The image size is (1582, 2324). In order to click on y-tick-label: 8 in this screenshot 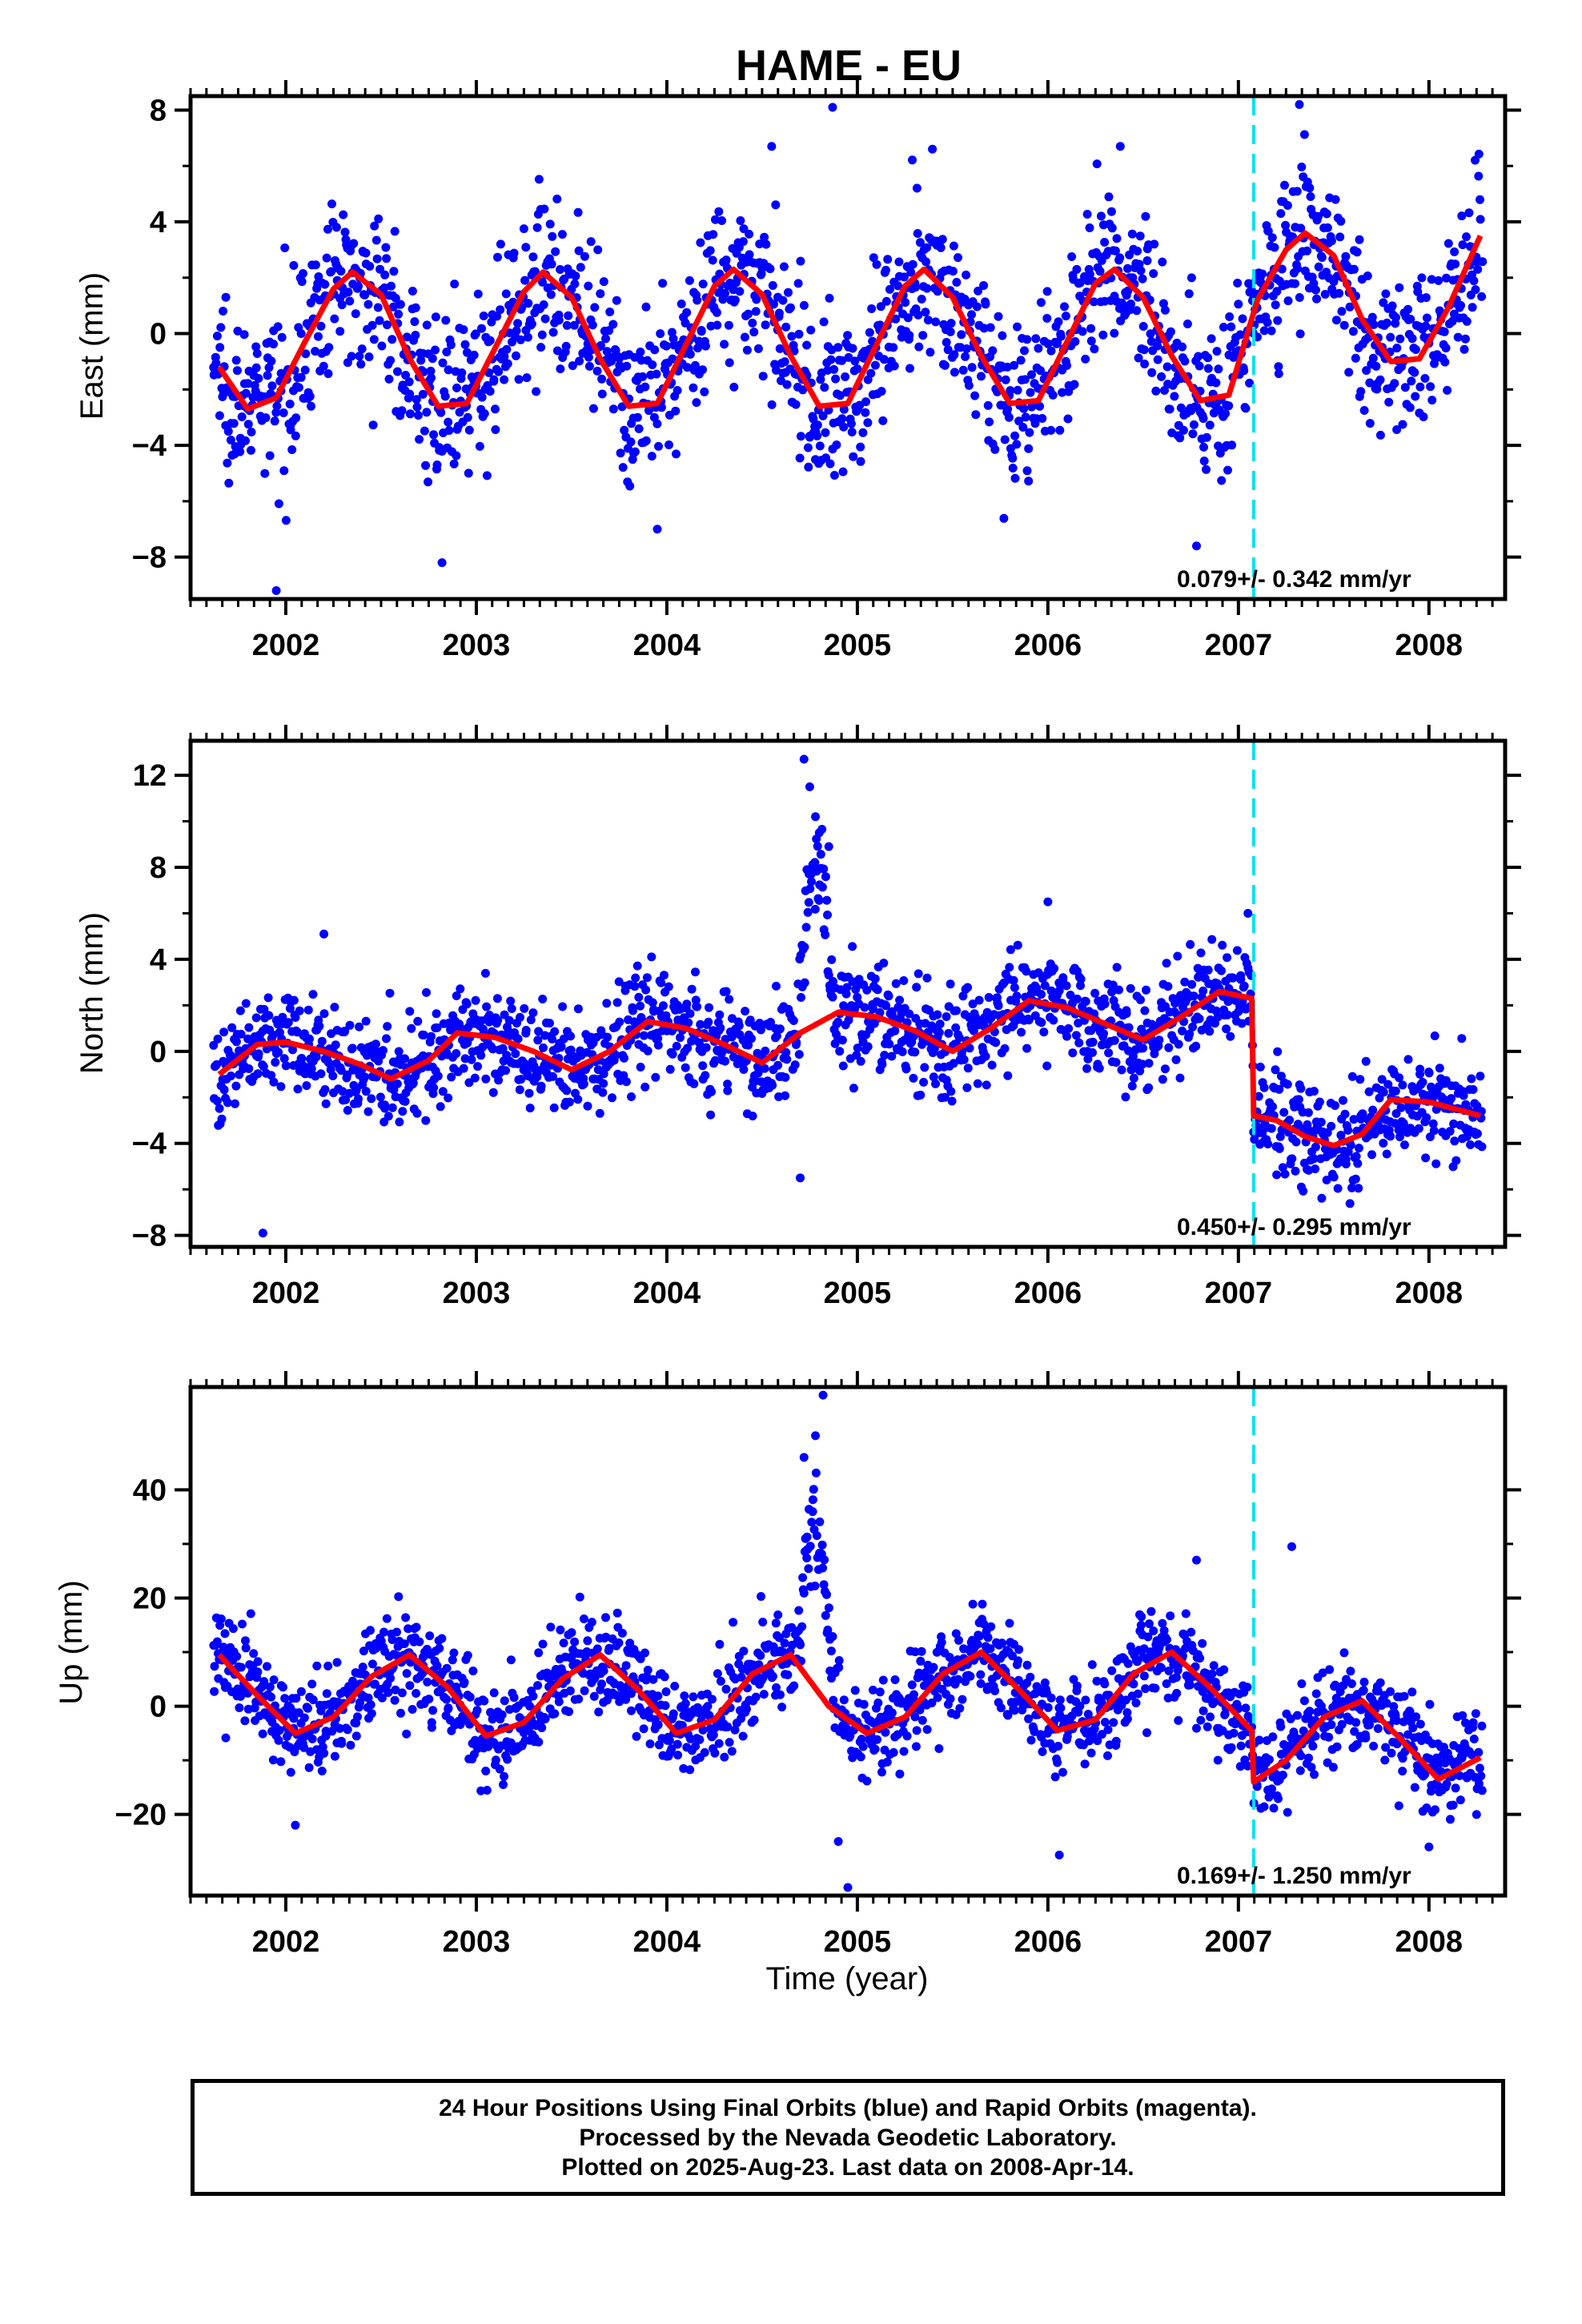, I will do `click(158, 111)`.